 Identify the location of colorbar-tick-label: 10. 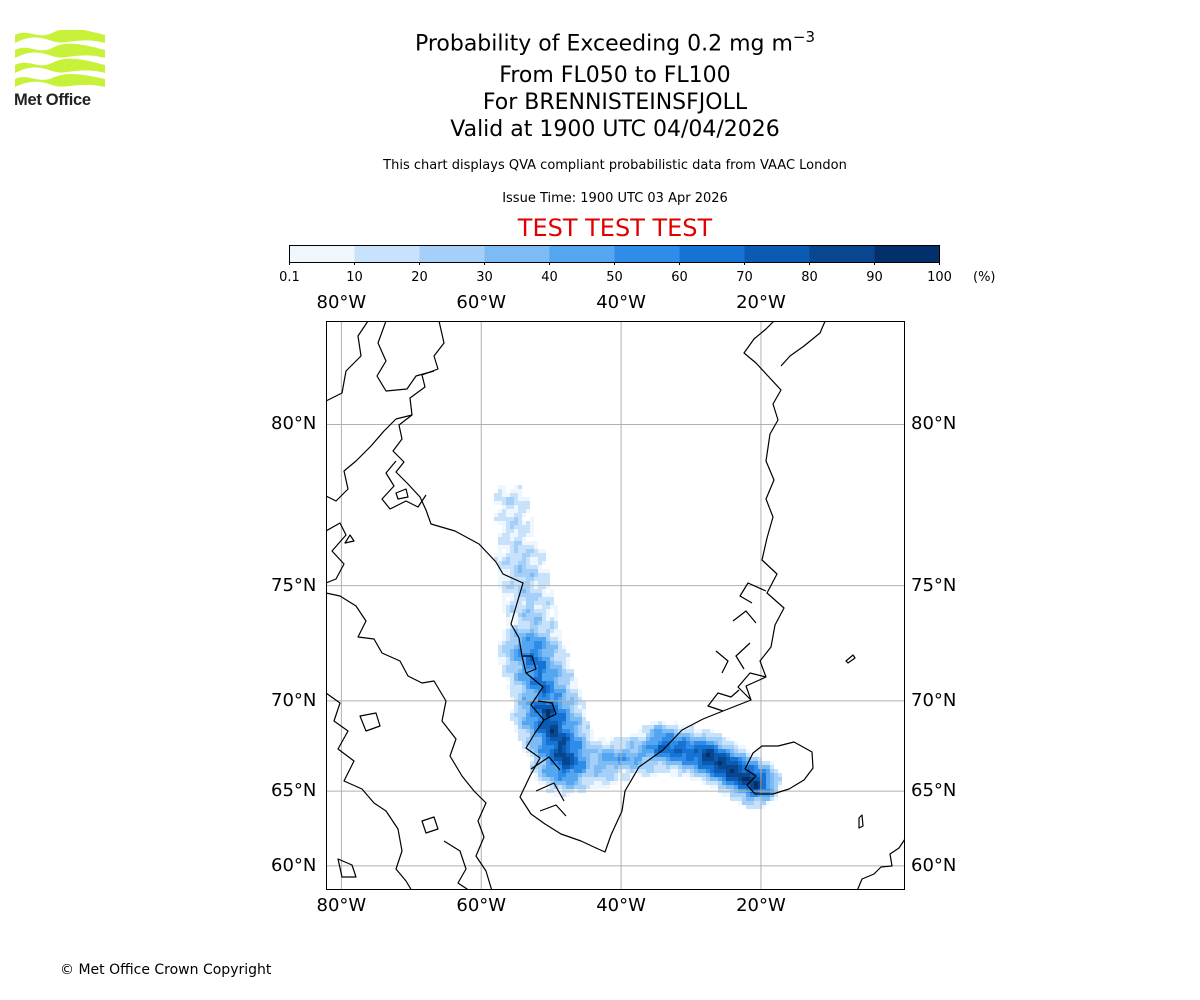
(354, 277).